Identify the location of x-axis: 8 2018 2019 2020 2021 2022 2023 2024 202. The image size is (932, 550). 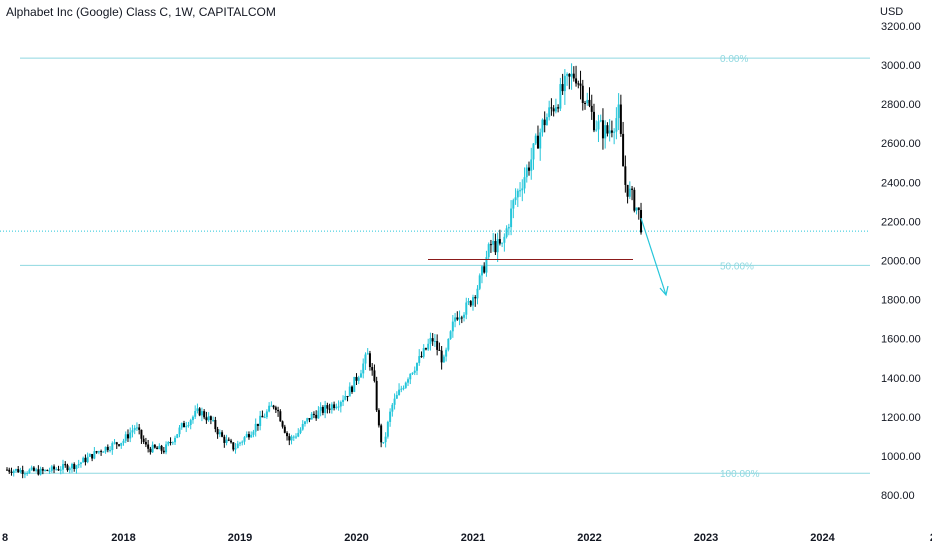
(467, 538).